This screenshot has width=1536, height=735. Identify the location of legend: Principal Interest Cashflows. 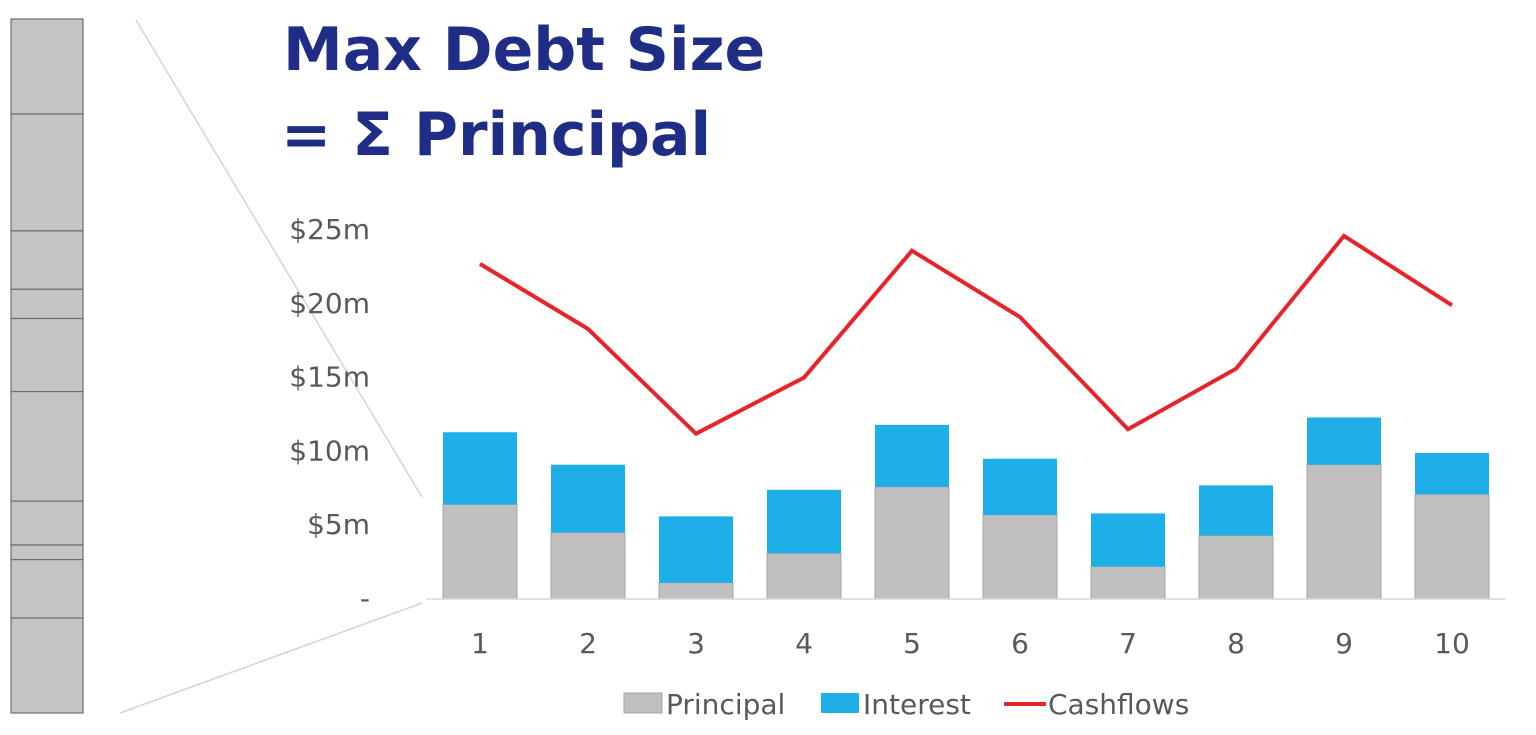
(906, 704).